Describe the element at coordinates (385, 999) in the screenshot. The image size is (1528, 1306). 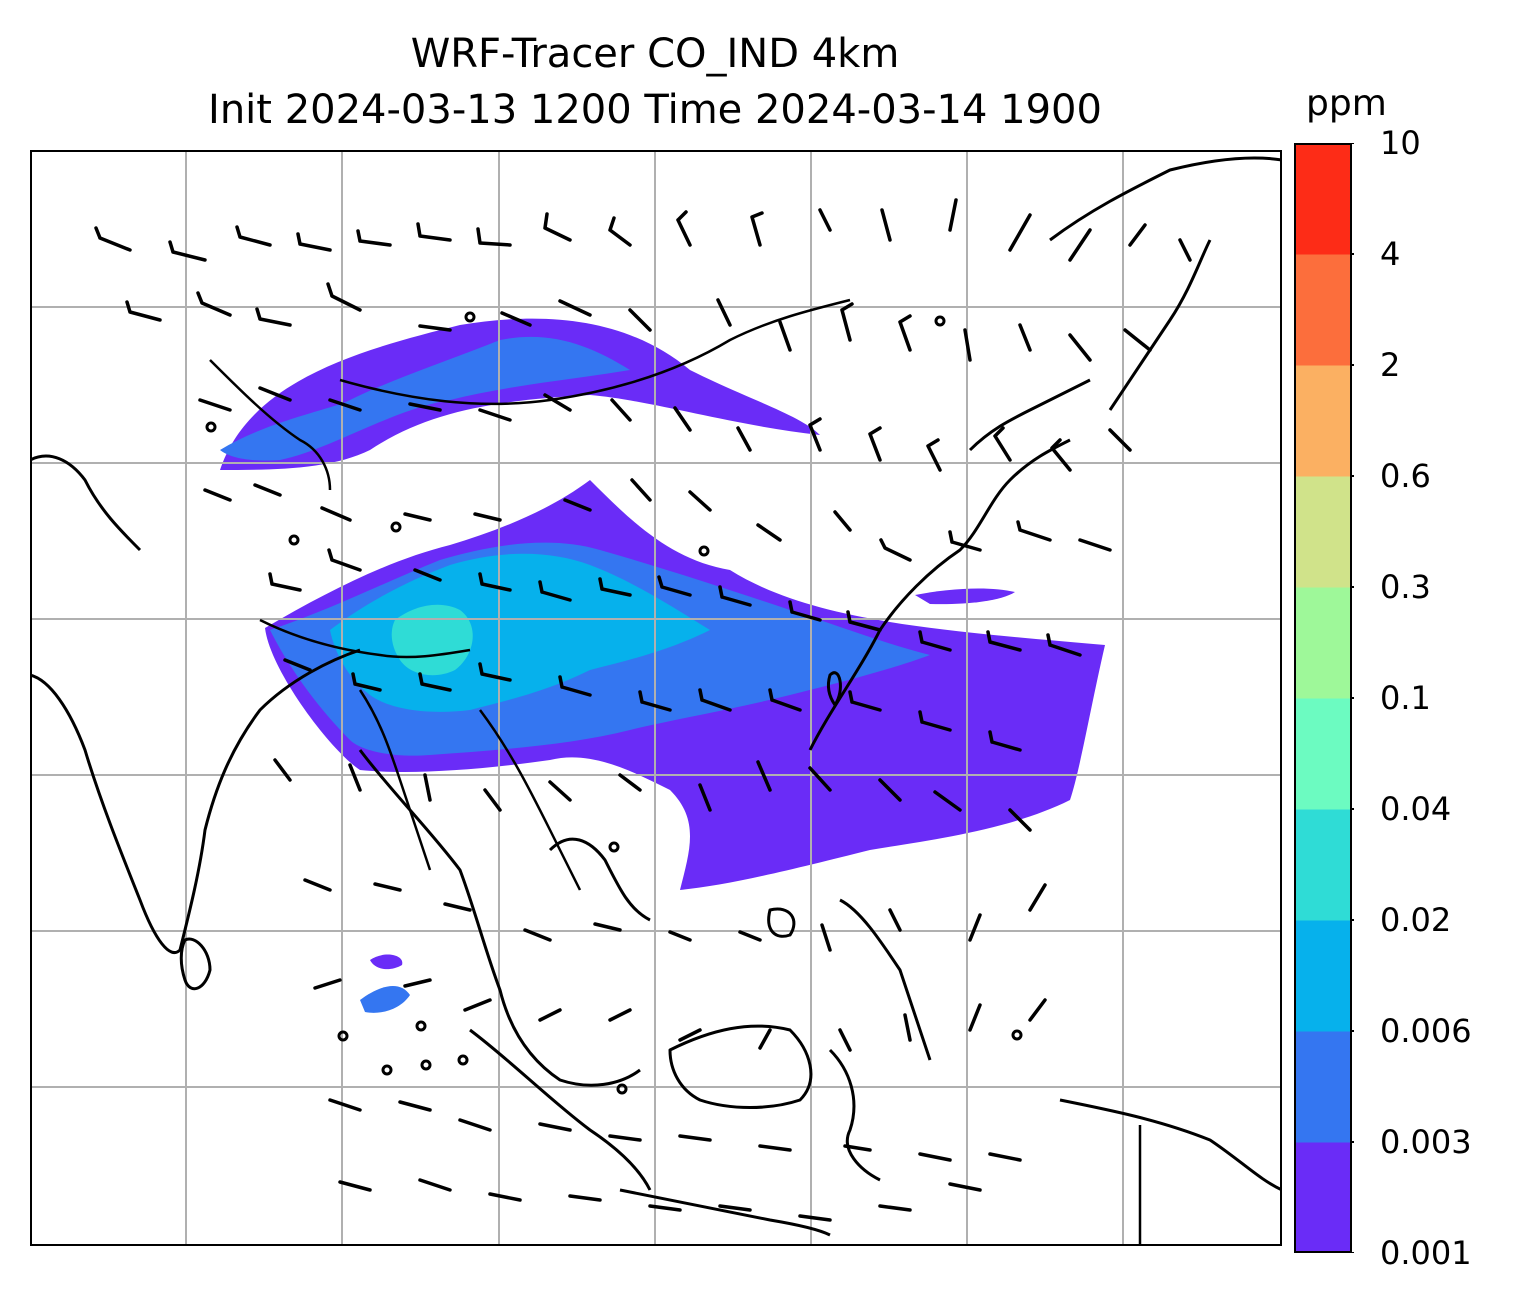
I see `plume-south-patch` at that location.